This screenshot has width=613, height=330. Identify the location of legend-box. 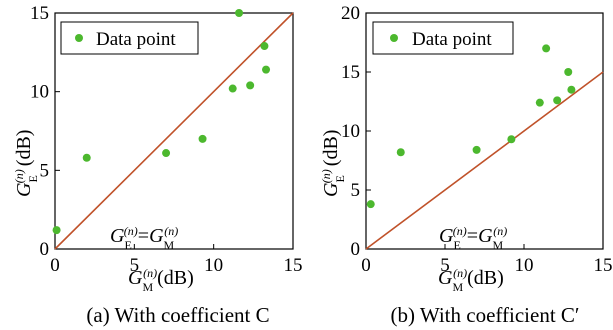
(129, 38).